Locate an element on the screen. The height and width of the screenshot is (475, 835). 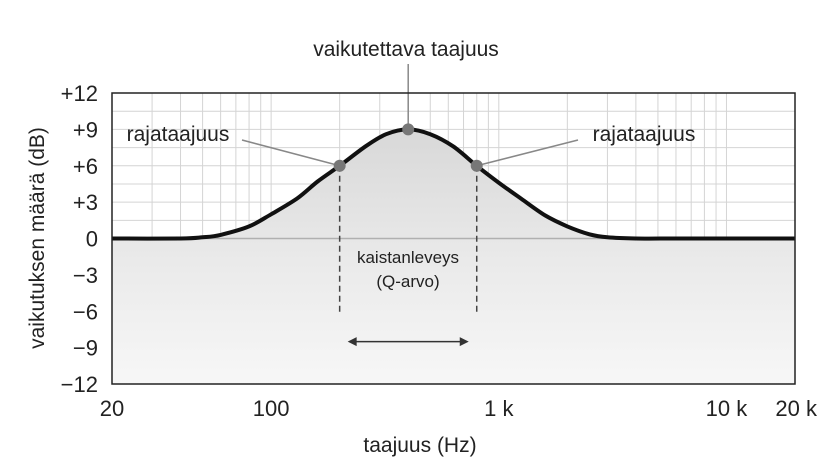
cutoff-right-point is located at coordinates (476, 165).